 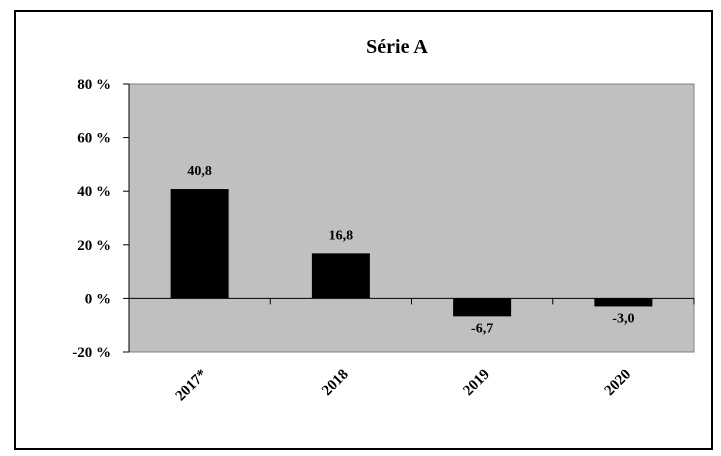 I want to click on y-tick-label: 20 %, so click(x=94, y=246).